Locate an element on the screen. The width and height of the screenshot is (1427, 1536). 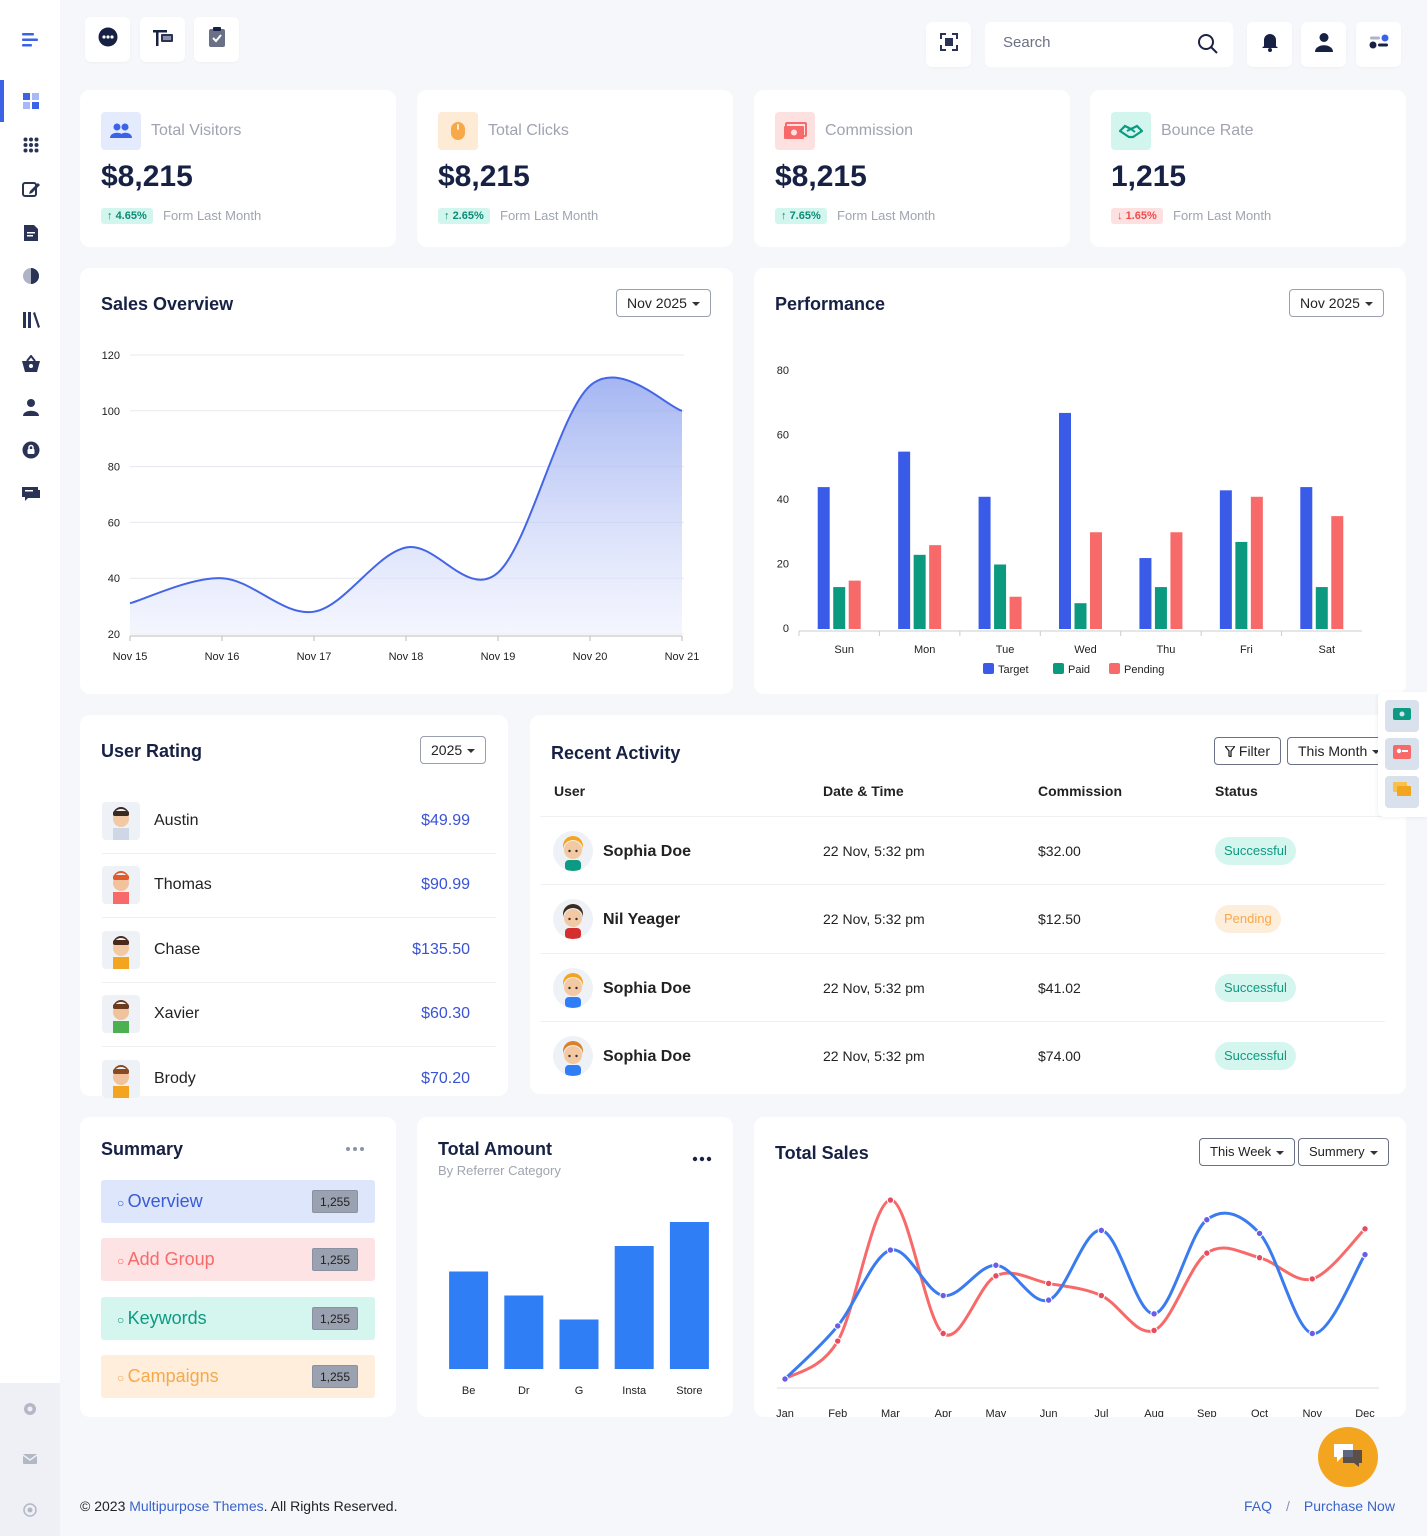
document-icon is located at coordinates (31, 233).